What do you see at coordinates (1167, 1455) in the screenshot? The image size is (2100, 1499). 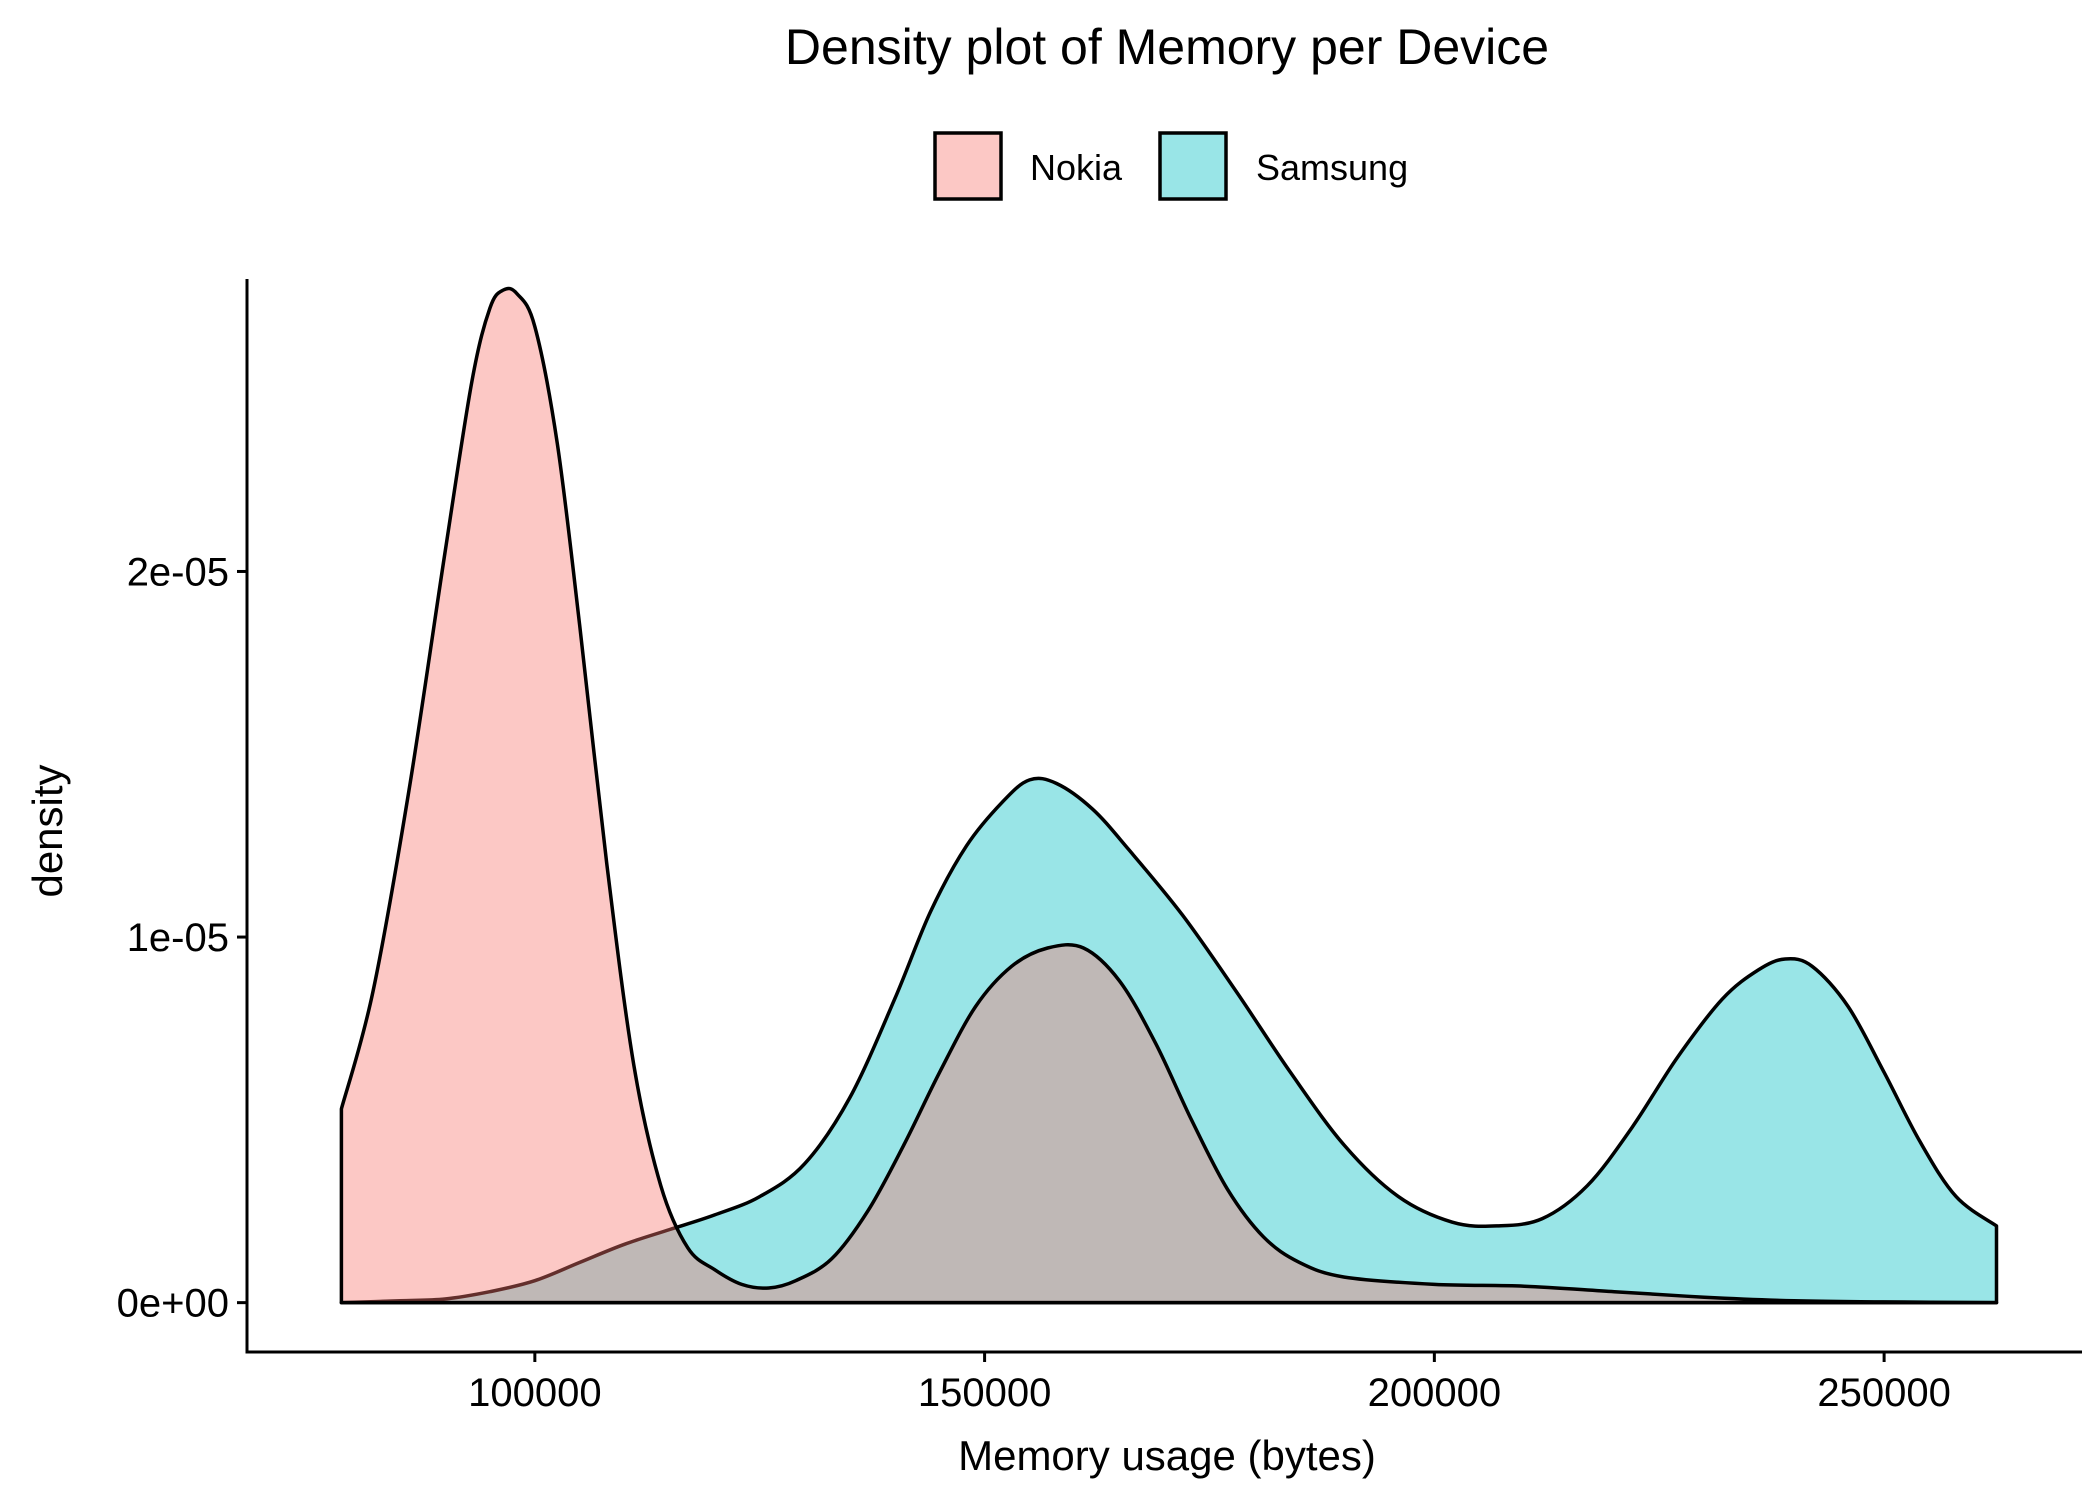 I see `x-axis-title: Memory usage (bytes)` at bounding box center [1167, 1455].